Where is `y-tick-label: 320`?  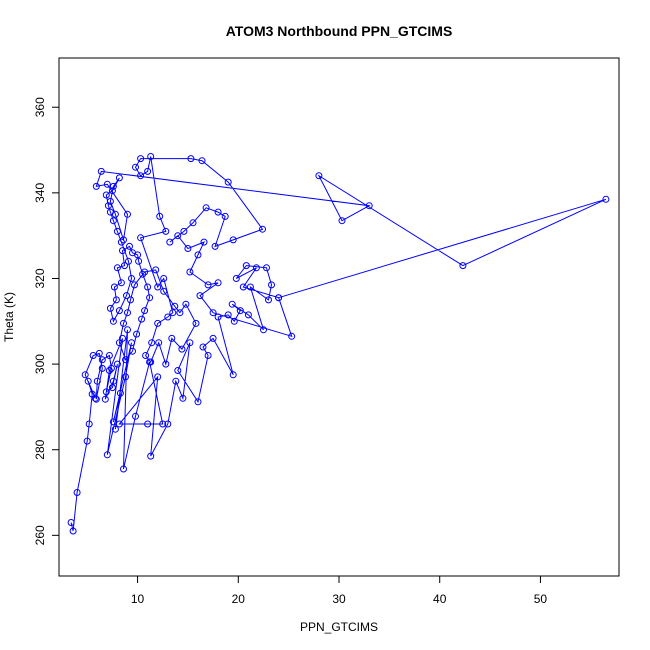
y-tick-label: 320 is located at coordinates (40, 278).